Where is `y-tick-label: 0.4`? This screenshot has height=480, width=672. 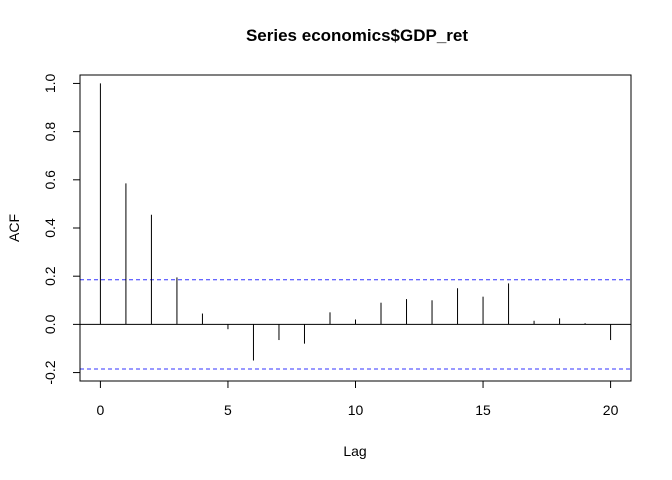 y-tick-label: 0.4 is located at coordinates (50, 228).